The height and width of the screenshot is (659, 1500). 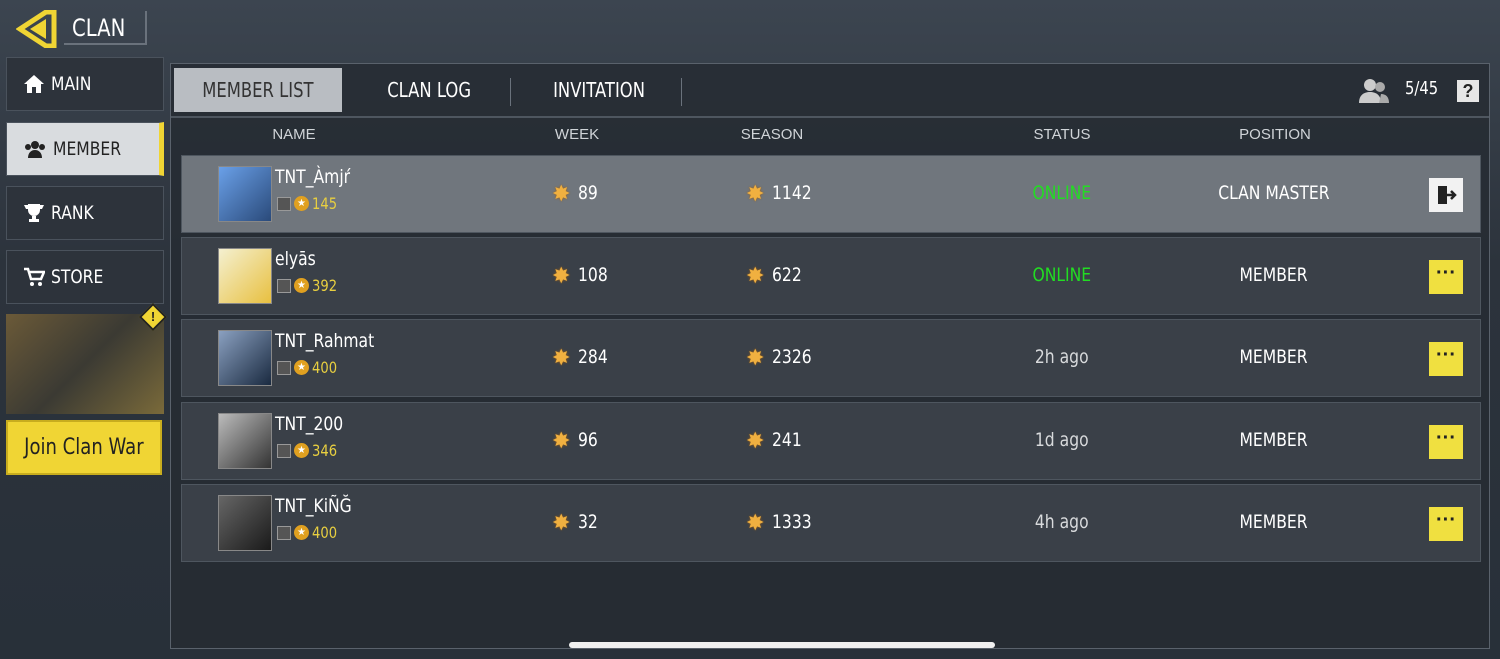 I want to click on back-arrow-icon, so click(x=37, y=29).